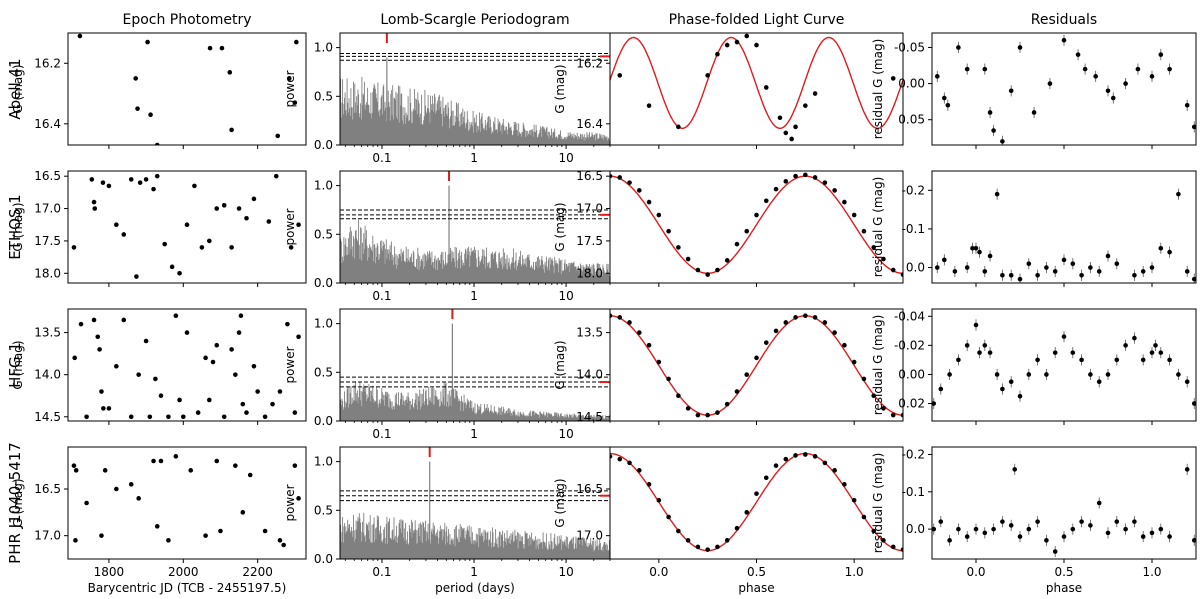  Describe the element at coordinates (756, 224) in the screenshot. I see `model-curve` at that location.